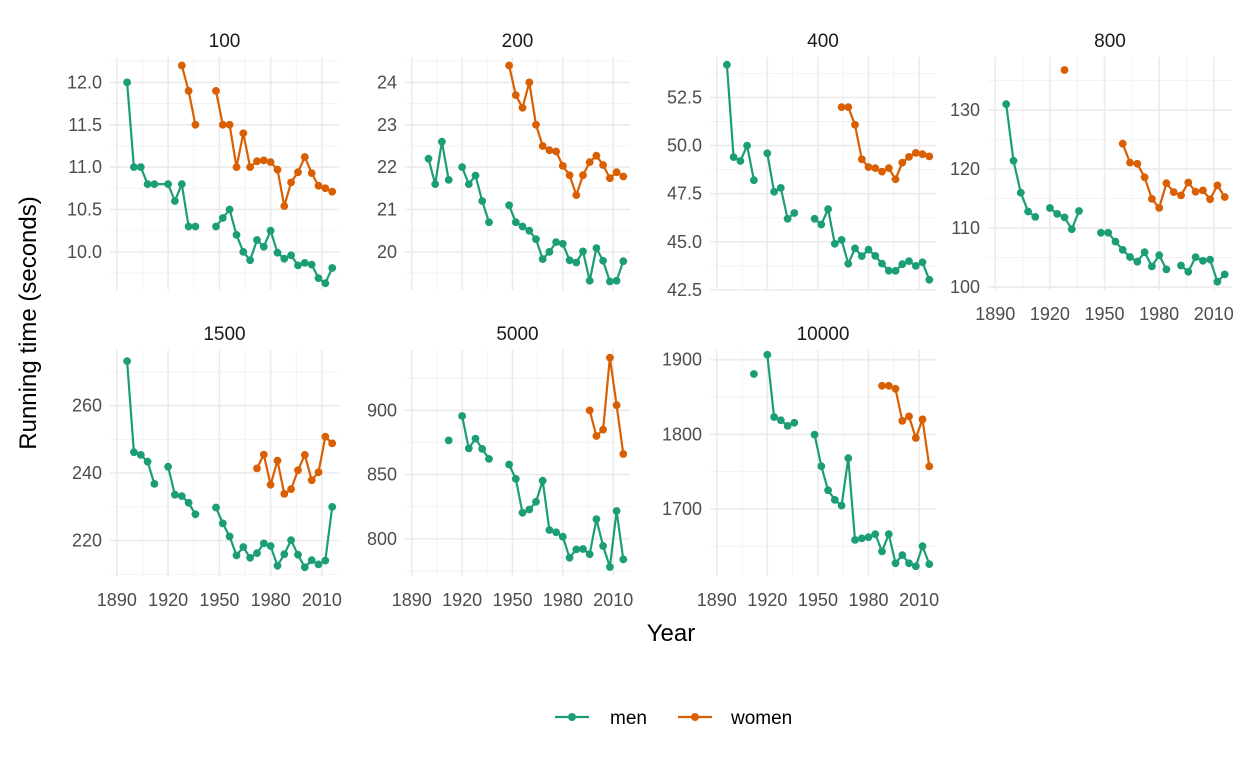  Describe the element at coordinates (387, 167) in the screenshot. I see `y-tick-label: 22` at that location.